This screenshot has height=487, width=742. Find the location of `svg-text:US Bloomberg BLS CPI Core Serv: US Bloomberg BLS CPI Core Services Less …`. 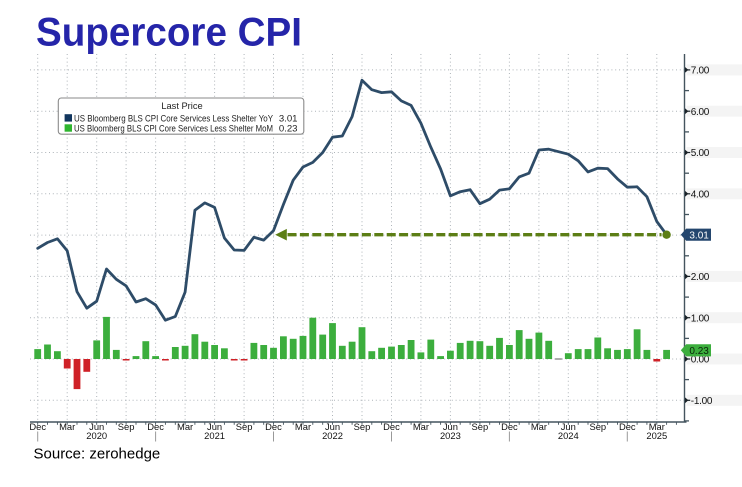

svg-text:US Bloomberg BLS CPI Core Serv: US Bloomberg BLS CPI Core Services Less … is located at coordinates (173, 128).